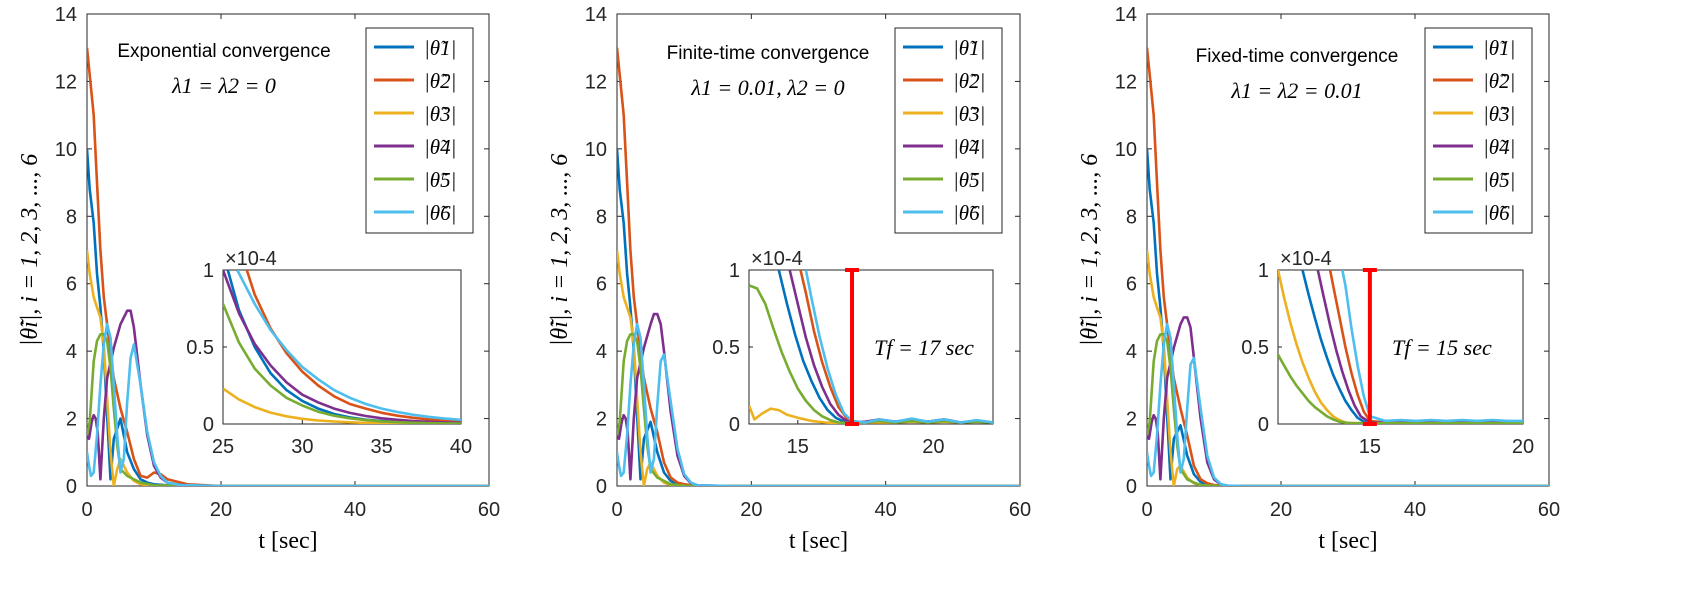 This screenshot has width=1683, height=601. I want to click on annotation-title: Finite-time convergence, so click(768, 53).